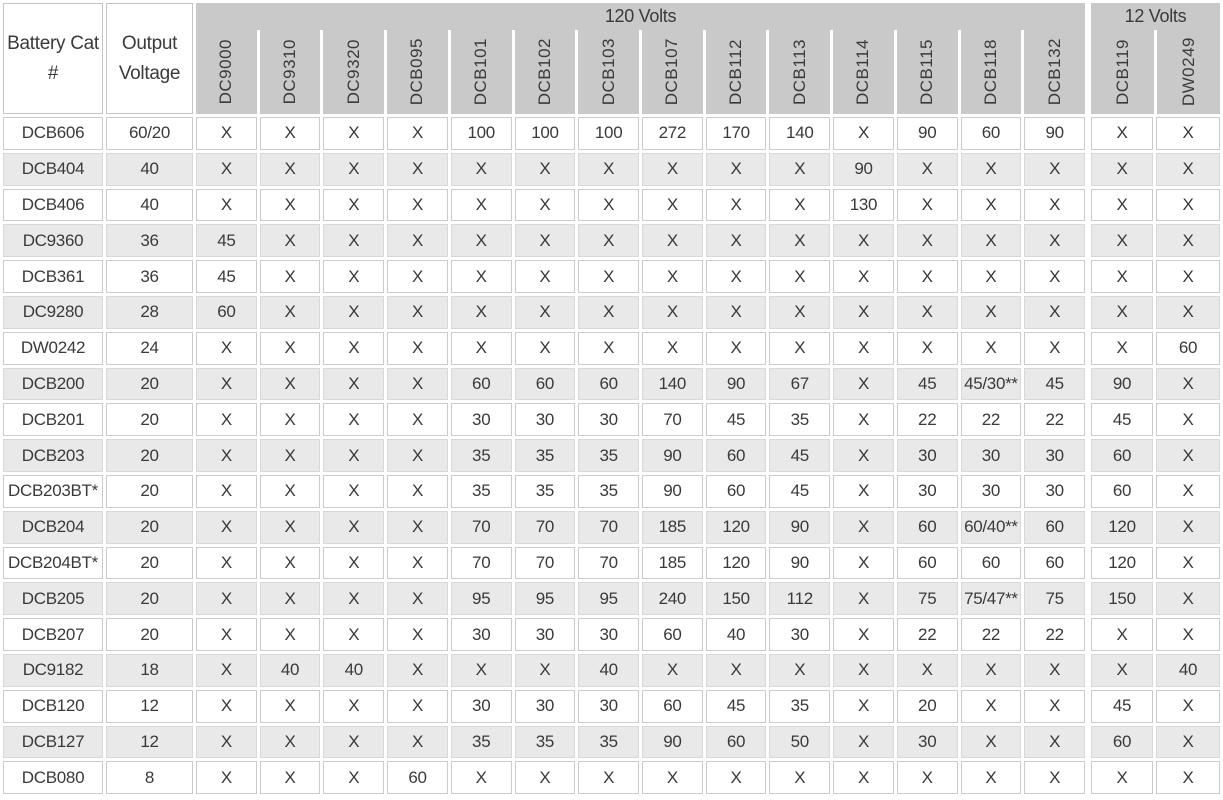 Image resolution: width=1223 pixels, height=800 pixels. I want to click on table-row-dcb361: DCB361 36 45 X X X X X X X X X X X X X X X, so click(611, 276).